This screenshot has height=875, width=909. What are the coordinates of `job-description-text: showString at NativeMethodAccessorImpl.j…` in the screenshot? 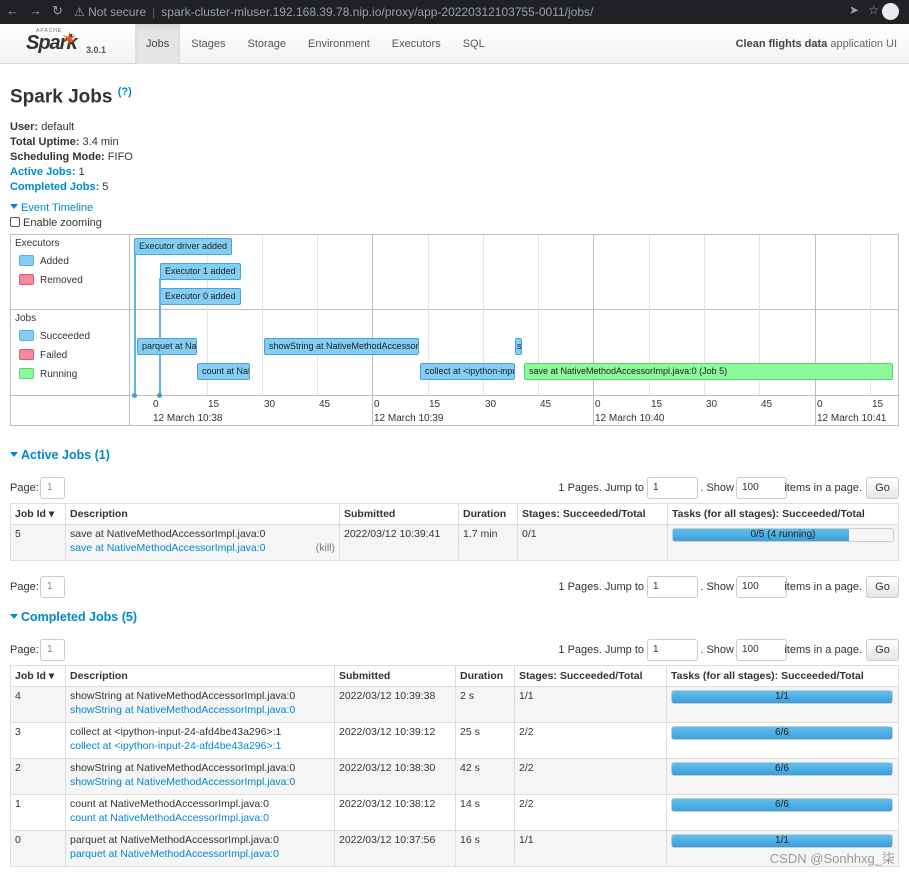 It's located at (183, 768).